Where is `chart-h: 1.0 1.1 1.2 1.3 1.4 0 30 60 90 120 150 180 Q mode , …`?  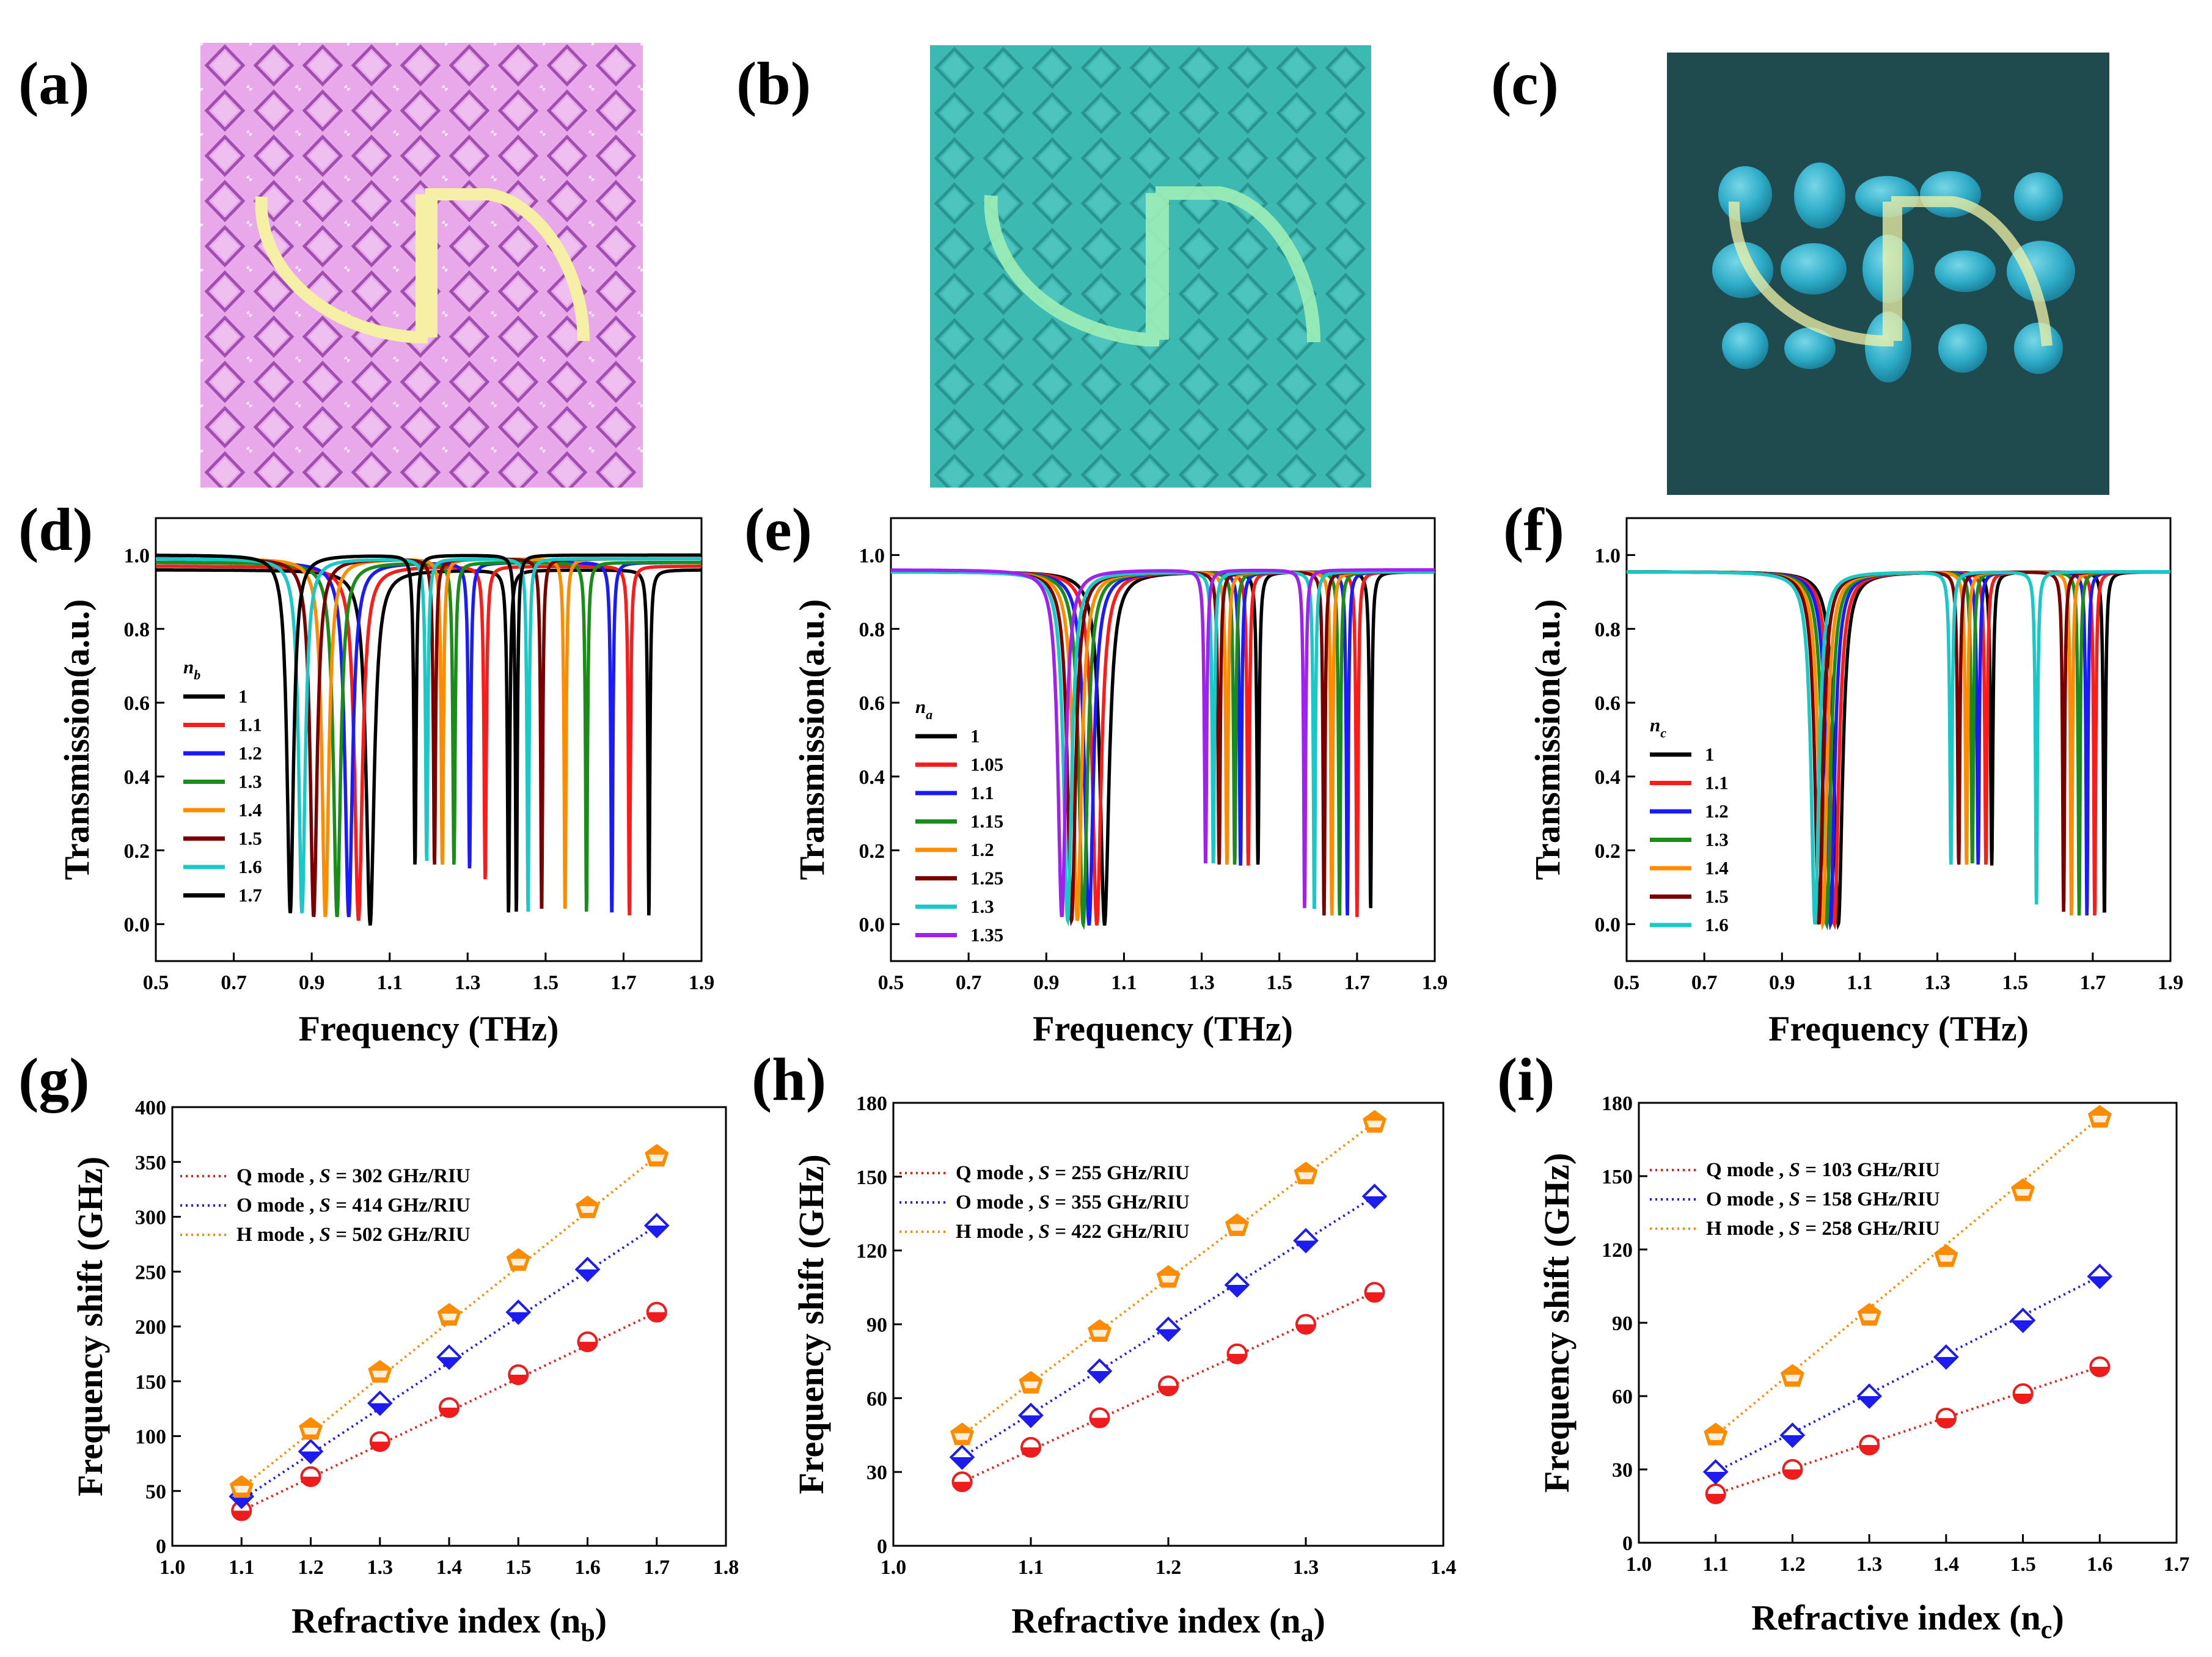
chart-h: 1.0 1.1 1.2 1.3 1.4 0 30 60 90 120 150 180 Q mode , … is located at coordinates (1123, 1369).